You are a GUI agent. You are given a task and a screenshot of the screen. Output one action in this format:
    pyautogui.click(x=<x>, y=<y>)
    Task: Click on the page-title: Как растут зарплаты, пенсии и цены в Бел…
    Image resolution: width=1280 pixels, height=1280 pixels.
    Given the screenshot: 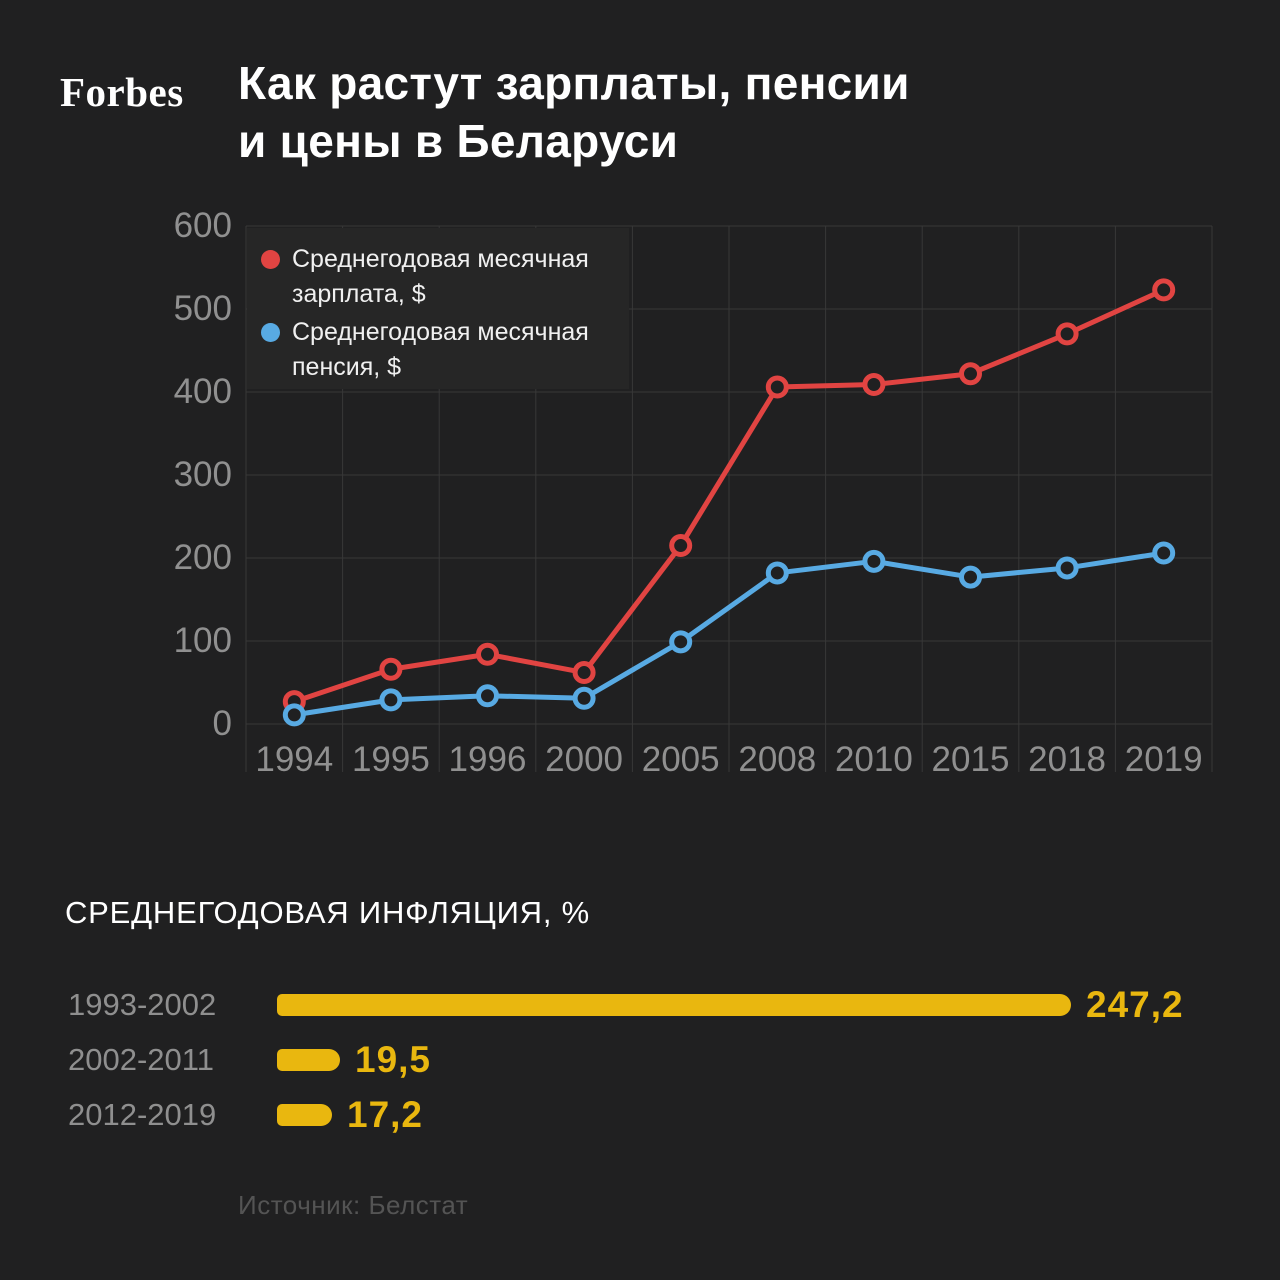 What is the action you would take?
    pyautogui.click(x=574, y=112)
    